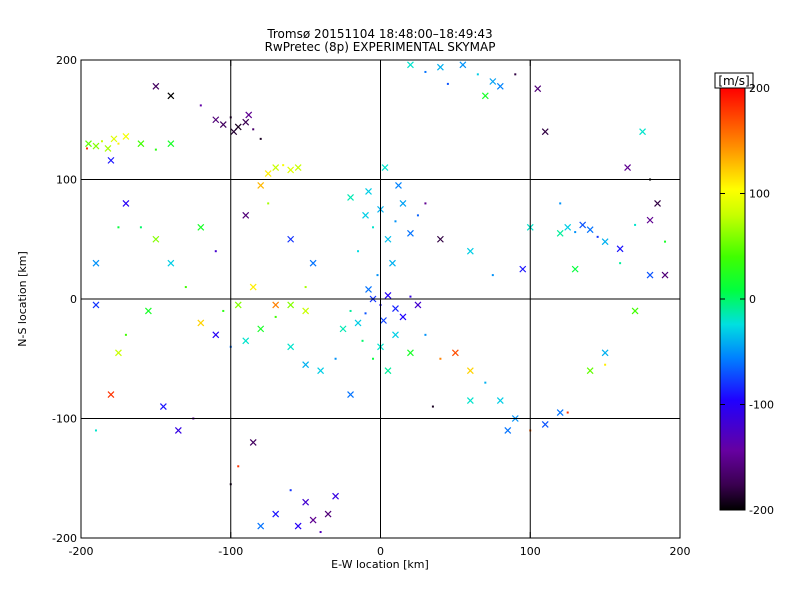 The image size is (800, 600). I want to click on y-tick-label: 0, so click(73, 299).